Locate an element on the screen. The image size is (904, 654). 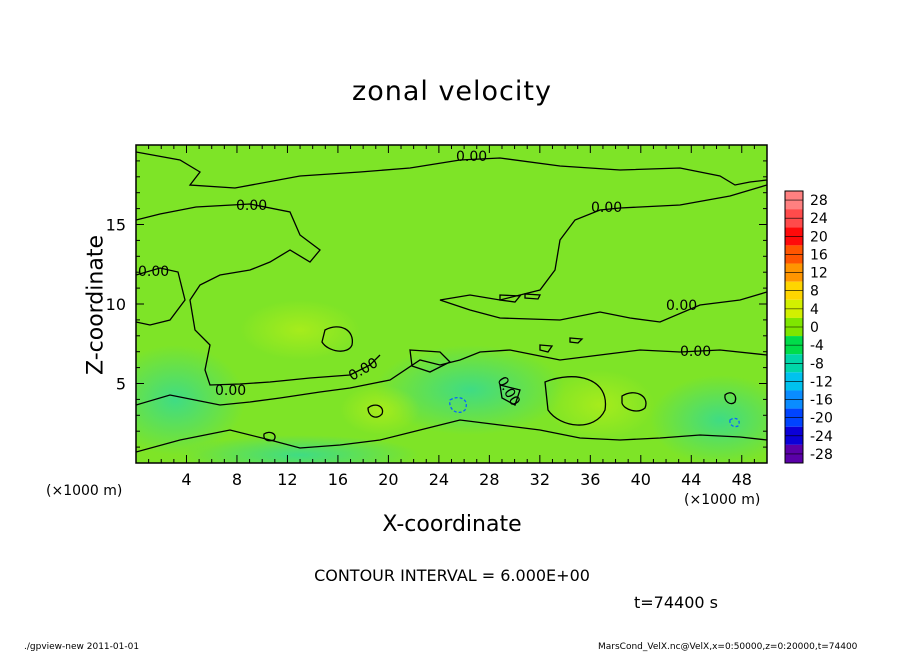
contour-top is located at coordinates (451, 170).